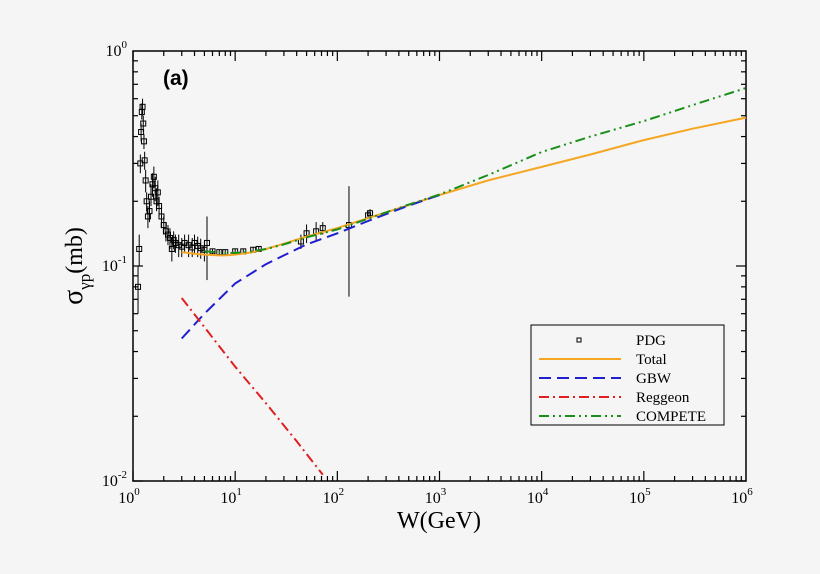 This screenshot has height=574, width=820. What do you see at coordinates (663, 398) in the screenshot?
I see `legend-label-reggeon: Reggeon` at bounding box center [663, 398].